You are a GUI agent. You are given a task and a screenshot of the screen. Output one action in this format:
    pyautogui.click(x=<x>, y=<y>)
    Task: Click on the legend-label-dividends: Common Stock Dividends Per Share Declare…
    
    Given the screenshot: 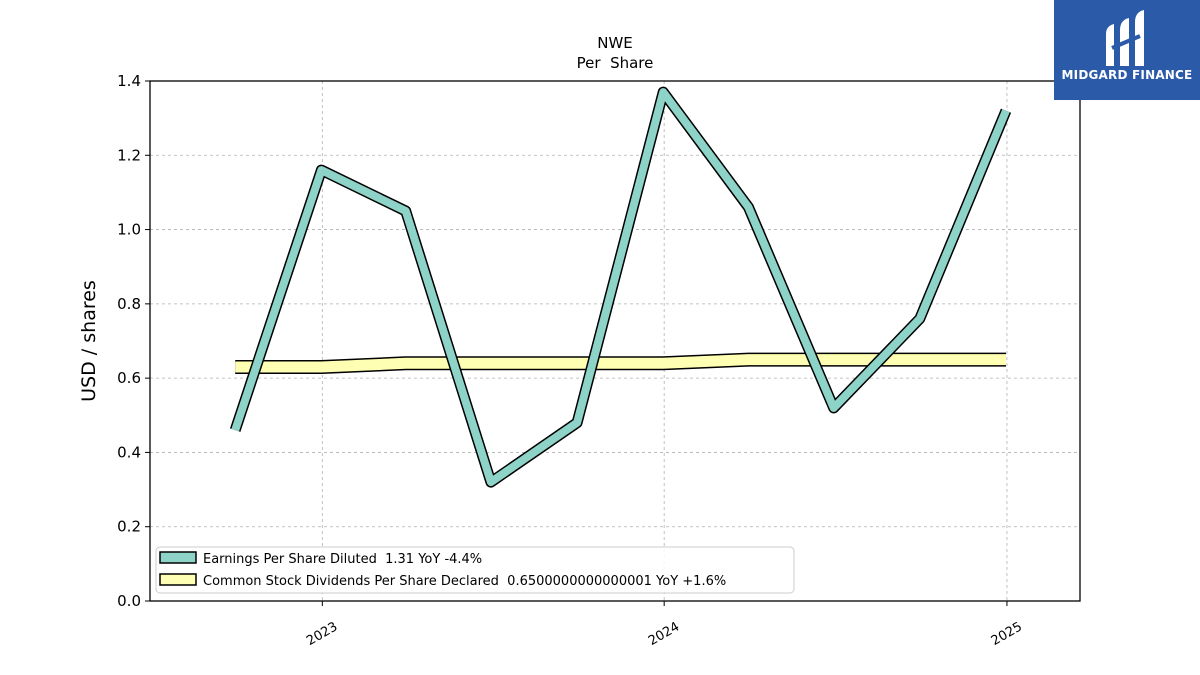 What is the action you would take?
    pyautogui.click(x=464, y=581)
    